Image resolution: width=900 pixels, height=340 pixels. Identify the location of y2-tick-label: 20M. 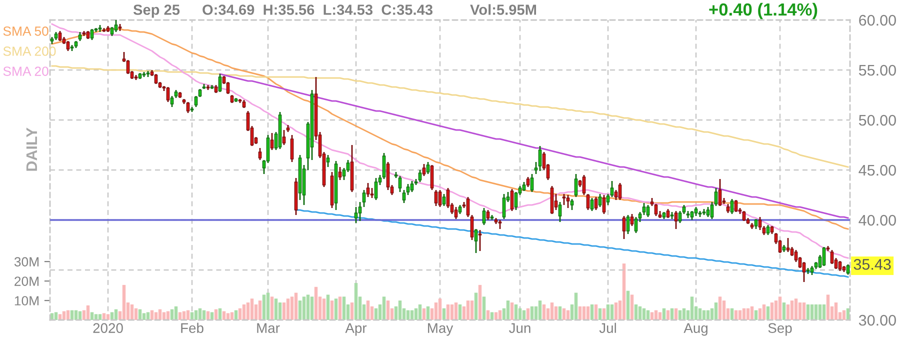
(26, 281).